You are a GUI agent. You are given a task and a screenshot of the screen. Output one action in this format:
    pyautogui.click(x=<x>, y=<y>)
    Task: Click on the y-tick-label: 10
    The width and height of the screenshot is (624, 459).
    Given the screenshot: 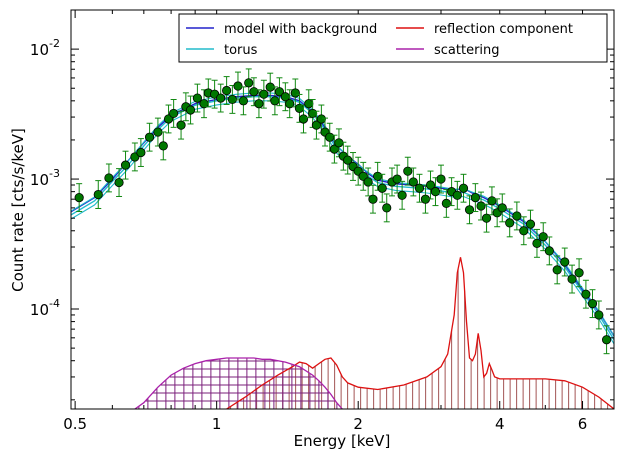 What is the action you would take?
    pyautogui.click(x=39, y=310)
    